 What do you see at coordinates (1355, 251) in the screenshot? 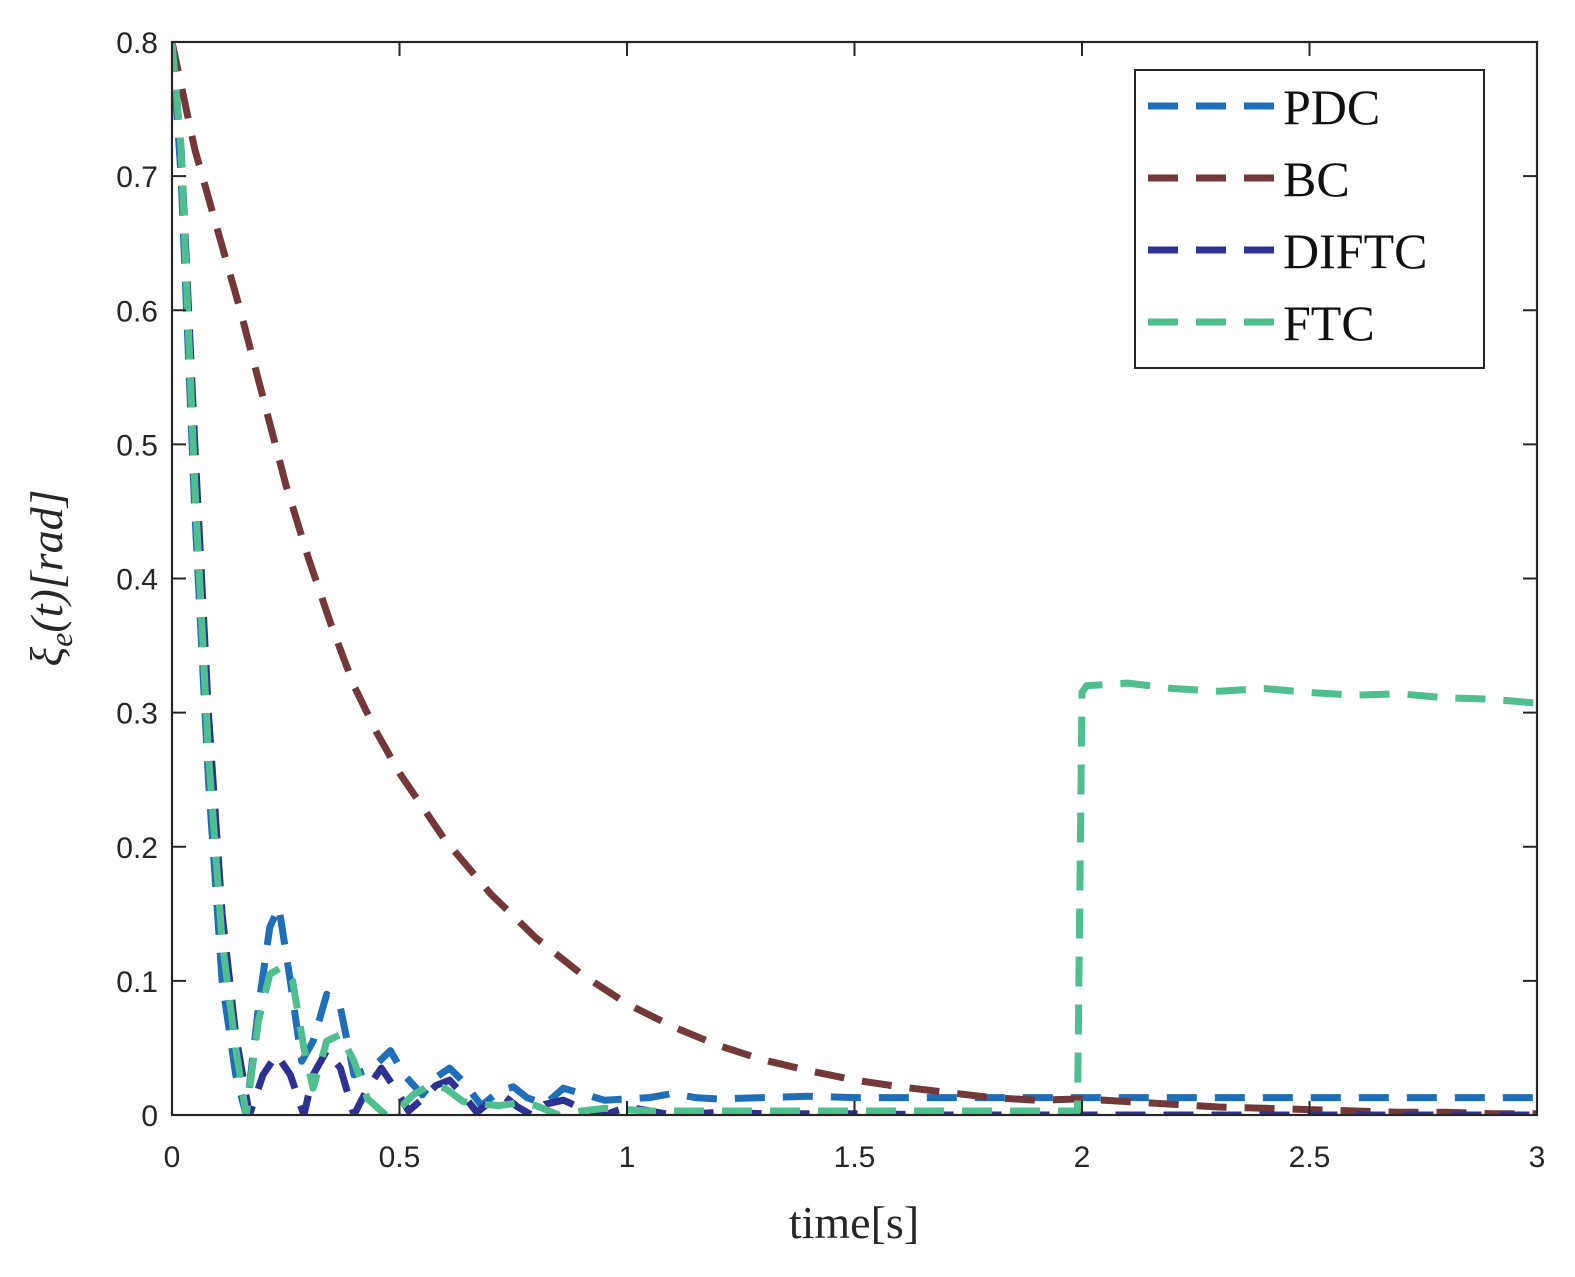
I see `legend-label-diftc: DIFTC` at bounding box center [1355, 251].